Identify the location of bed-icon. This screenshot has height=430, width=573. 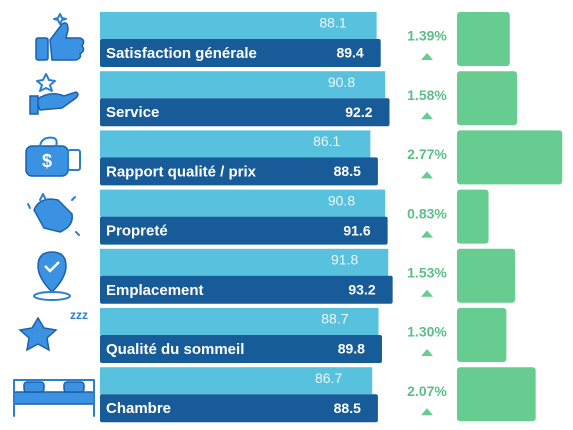
(54, 398).